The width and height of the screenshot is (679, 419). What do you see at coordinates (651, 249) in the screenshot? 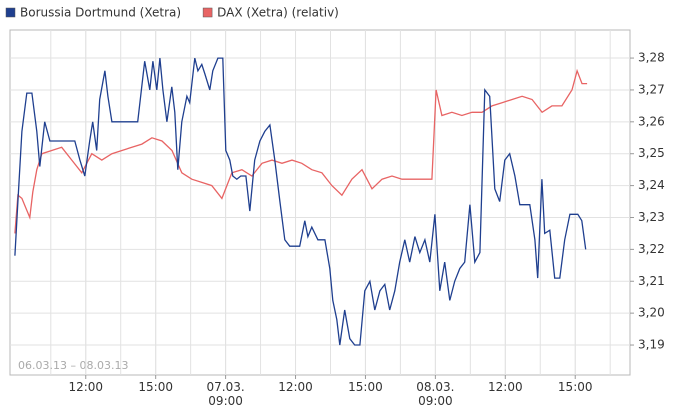
I see `y-tick-label: 3,22` at bounding box center [651, 249].